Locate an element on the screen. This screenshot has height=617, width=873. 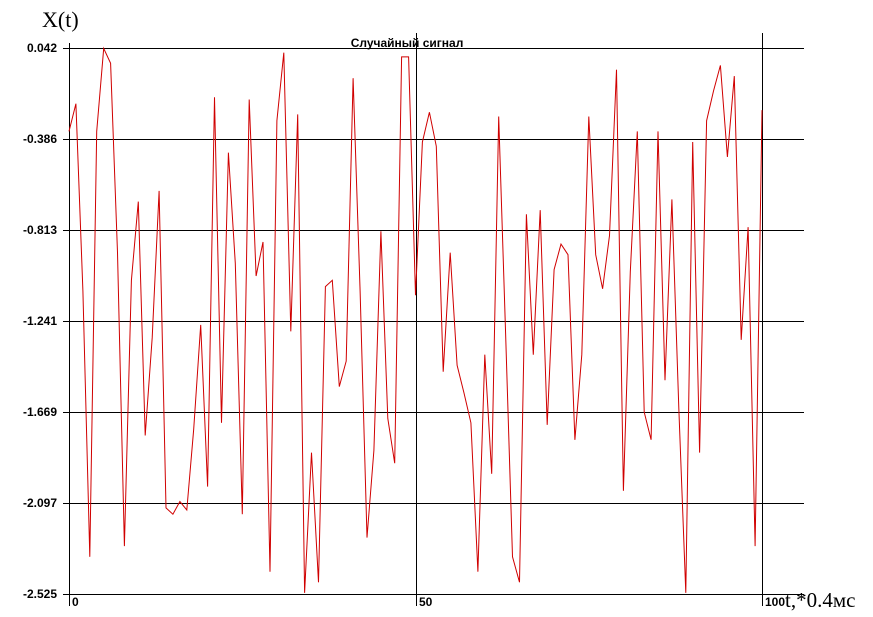
x-axis-label: t,*0.4мс is located at coordinates (820, 600).